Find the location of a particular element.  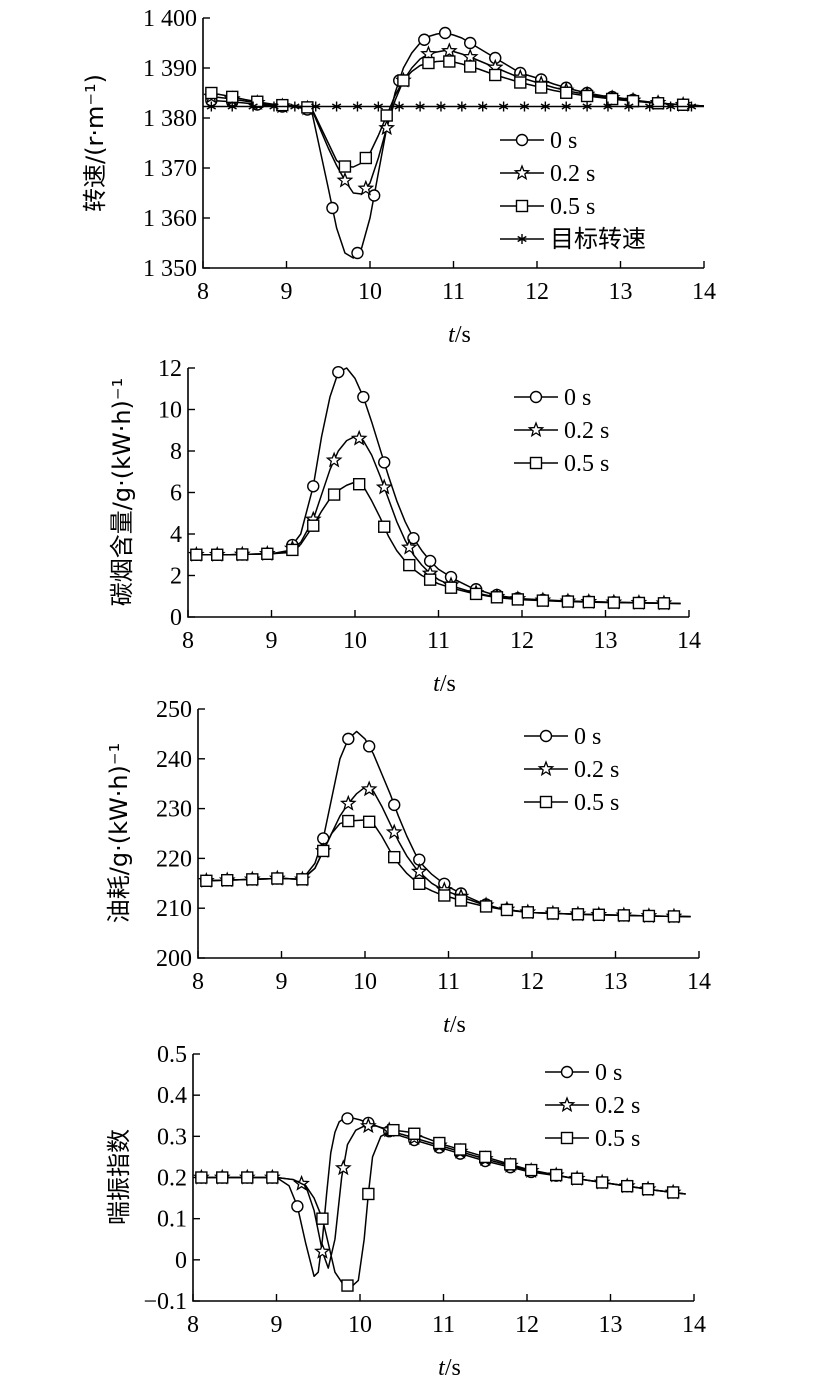

y-tick-label: 0.2 is located at coordinates (172, 1179).